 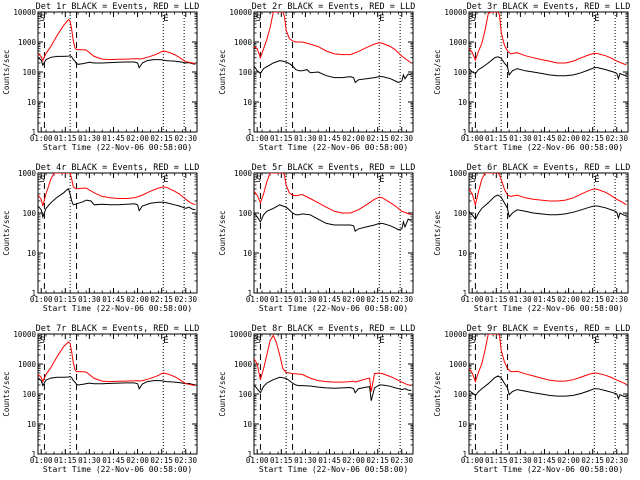 What do you see at coordinates (334, 7) in the screenshot?
I see `chart-title: Det 2r BLACK = Events, RED = LLD` at bounding box center [334, 7].